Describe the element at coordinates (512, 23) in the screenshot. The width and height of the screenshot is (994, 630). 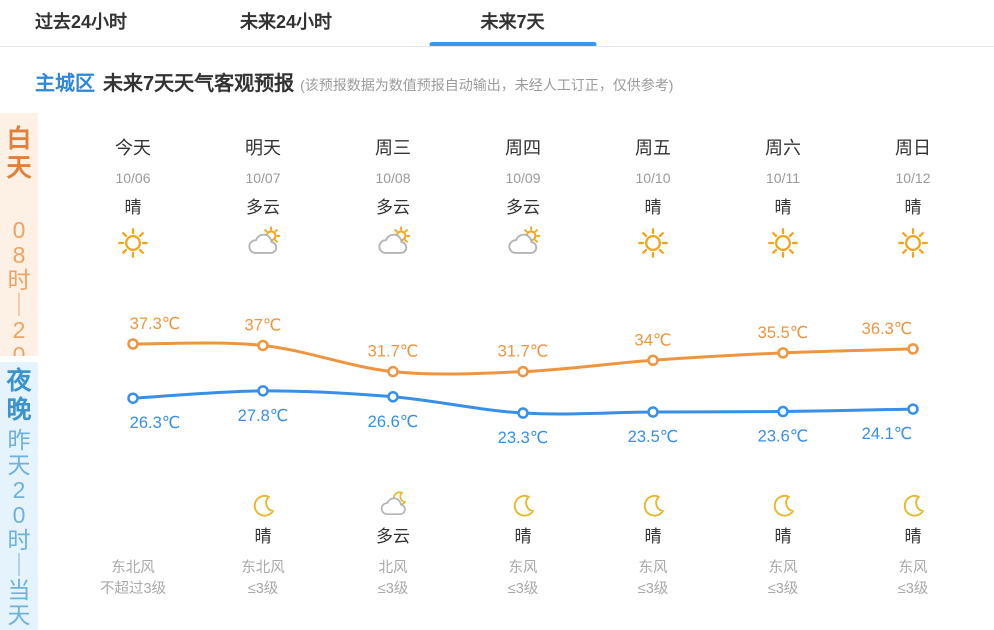
I see `tab-next-7-days: 未来7天` at that location.